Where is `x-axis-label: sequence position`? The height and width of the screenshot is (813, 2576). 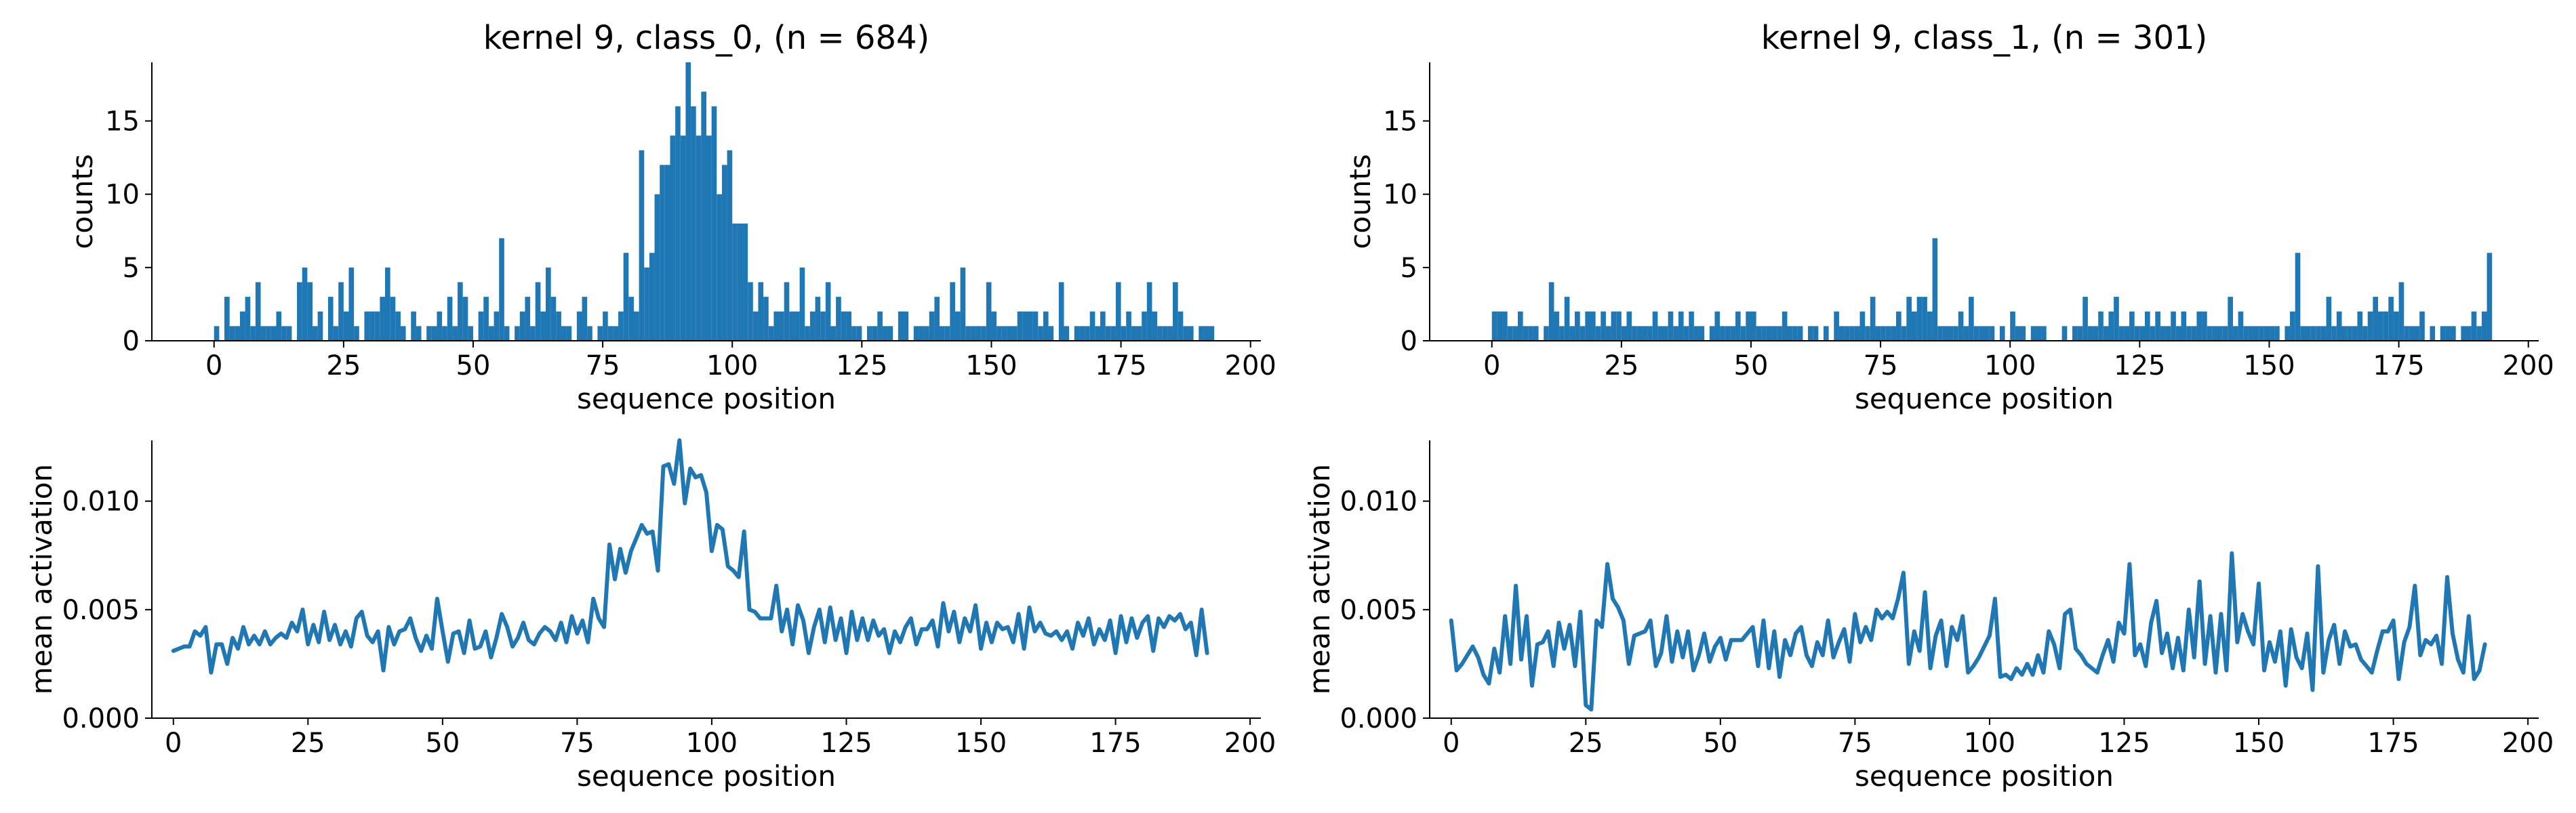
x-axis-label: sequence position is located at coordinates (1984, 398).